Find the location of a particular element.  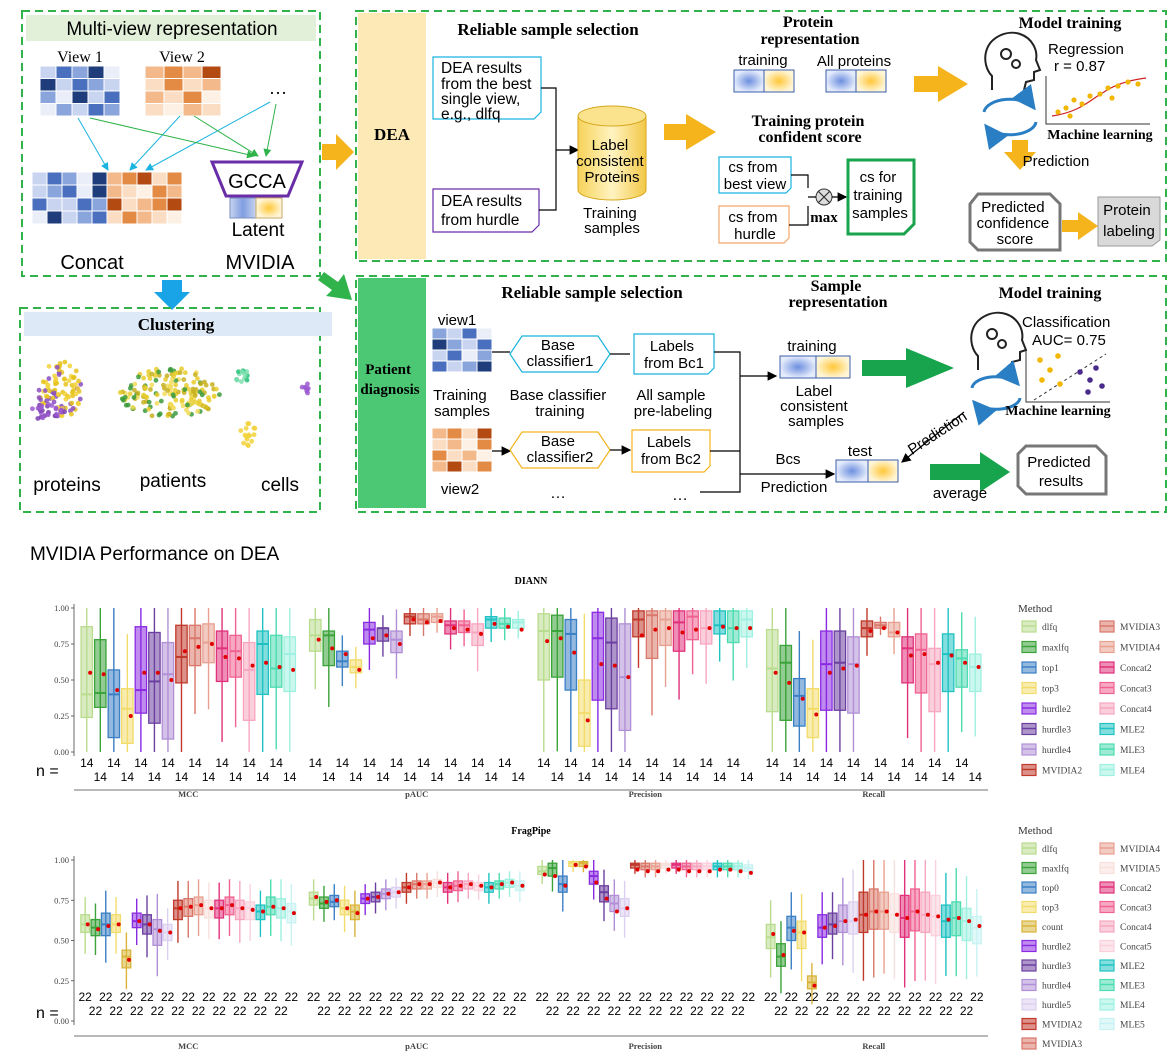

labels-bc1-box is located at coordinates (674, 354).